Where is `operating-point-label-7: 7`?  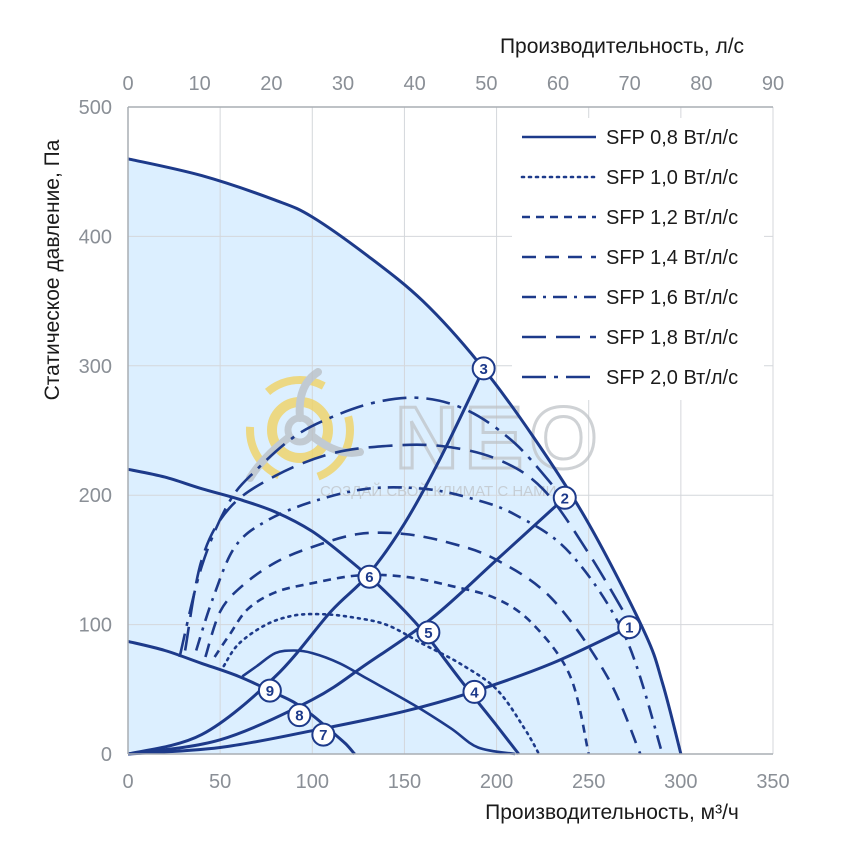
operating-point-label-7: 7 is located at coordinates (323, 735).